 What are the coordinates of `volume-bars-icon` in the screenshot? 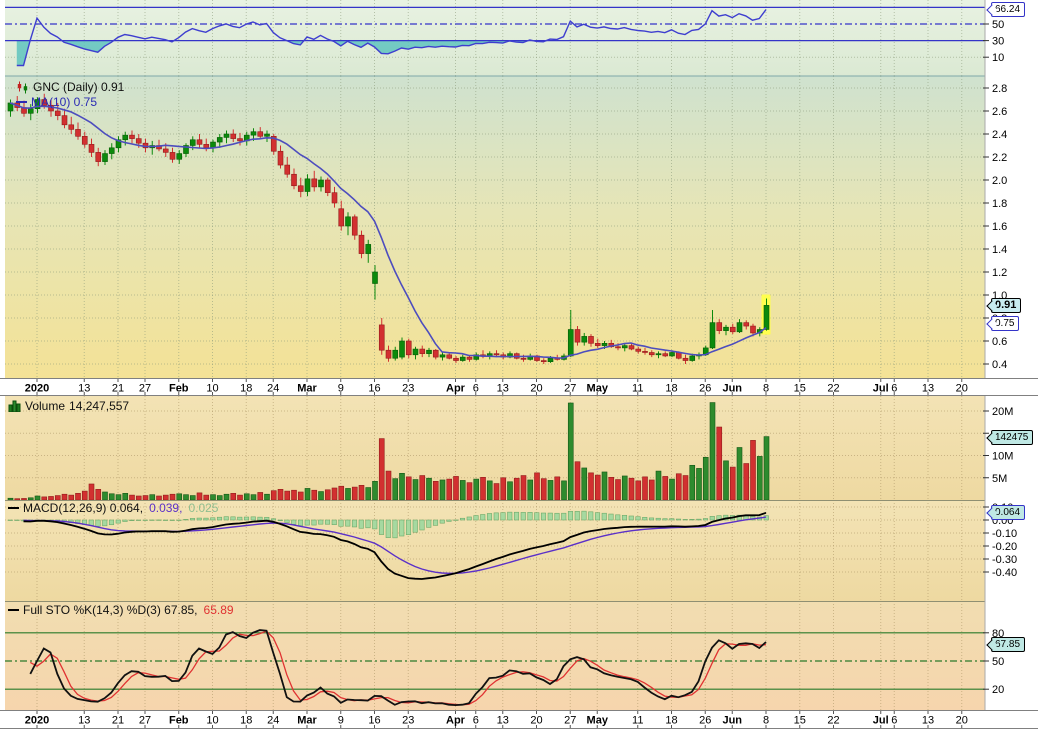 It's located at (14, 406).